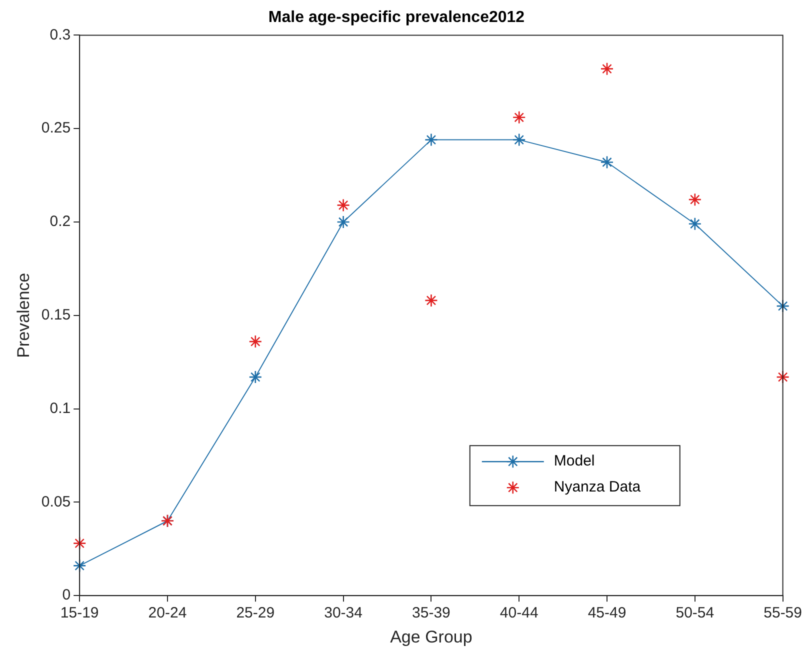  I want to click on y-tick-label: 0.1, so click(60, 408).